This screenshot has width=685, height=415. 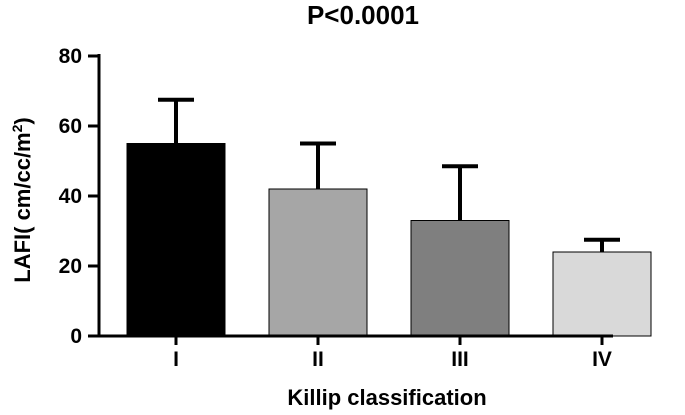 I want to click on x-tick-label-I: I, so click(x=176, y=359).